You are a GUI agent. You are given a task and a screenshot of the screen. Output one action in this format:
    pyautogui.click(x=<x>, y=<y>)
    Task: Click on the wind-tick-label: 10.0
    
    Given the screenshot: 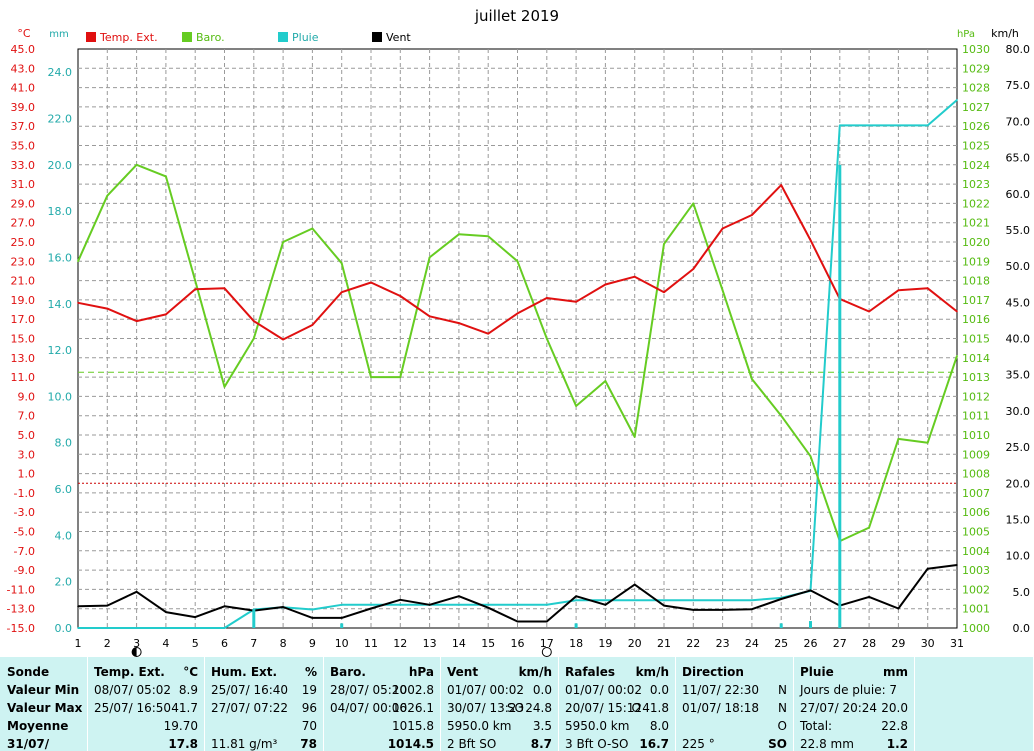 What is the action you would take?
    pyautogui.click(x=1018, y=556)
    